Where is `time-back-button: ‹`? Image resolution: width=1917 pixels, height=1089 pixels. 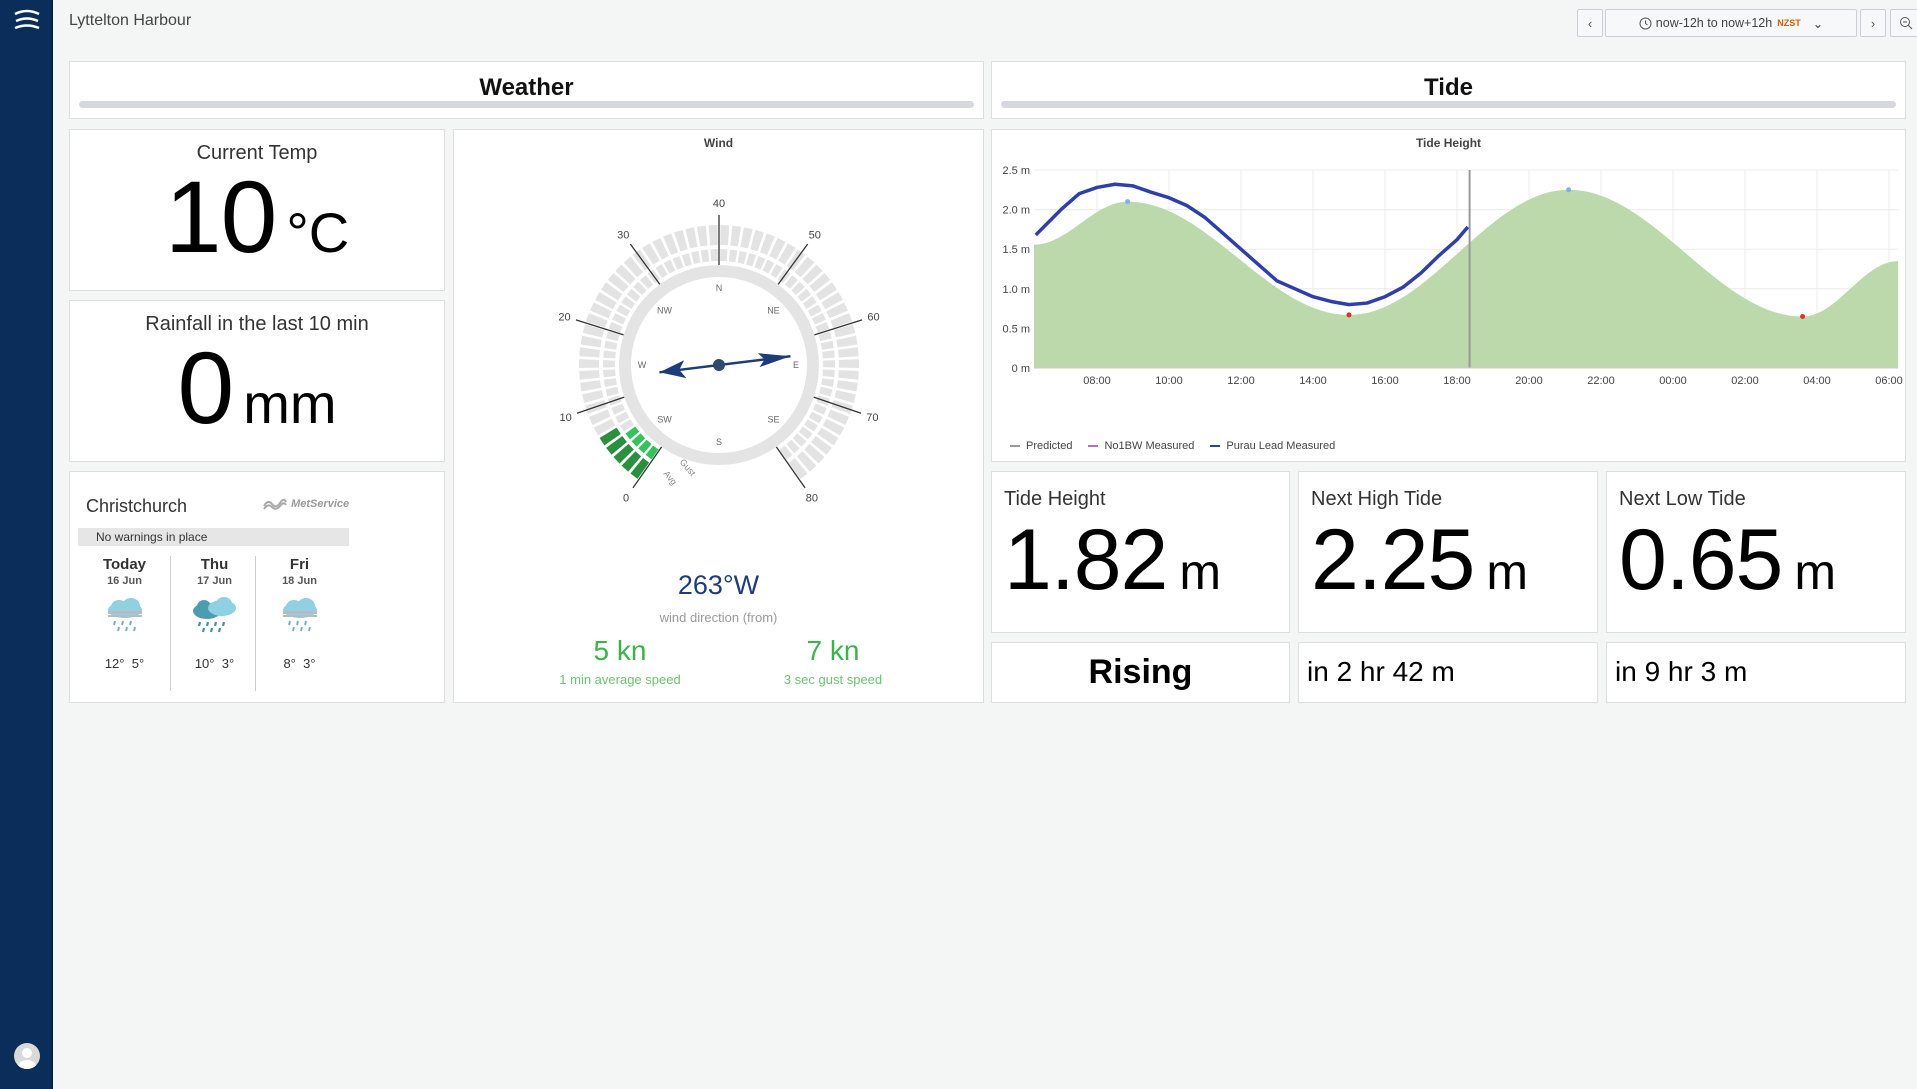
time-back-button: ‹ is located at coordinates (1590, 23).